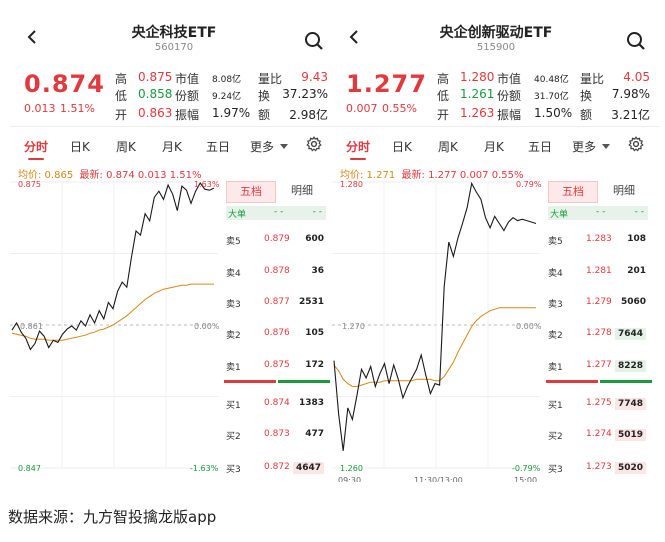 The image size is (665, 542). Describe the element at coordinates (630, 435) in the screenshot. I see `bid-volume: 5019` at that location.